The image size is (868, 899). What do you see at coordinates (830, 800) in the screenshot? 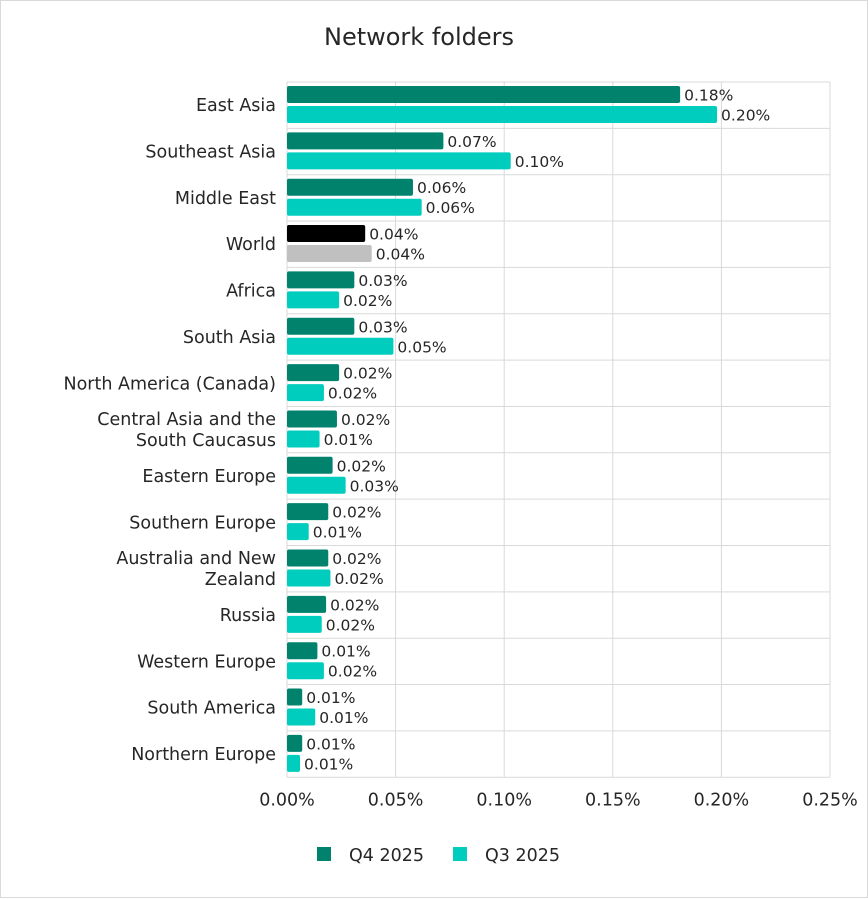
I see `x-tick-label: 0.25%` at bounding box center [830, 800].